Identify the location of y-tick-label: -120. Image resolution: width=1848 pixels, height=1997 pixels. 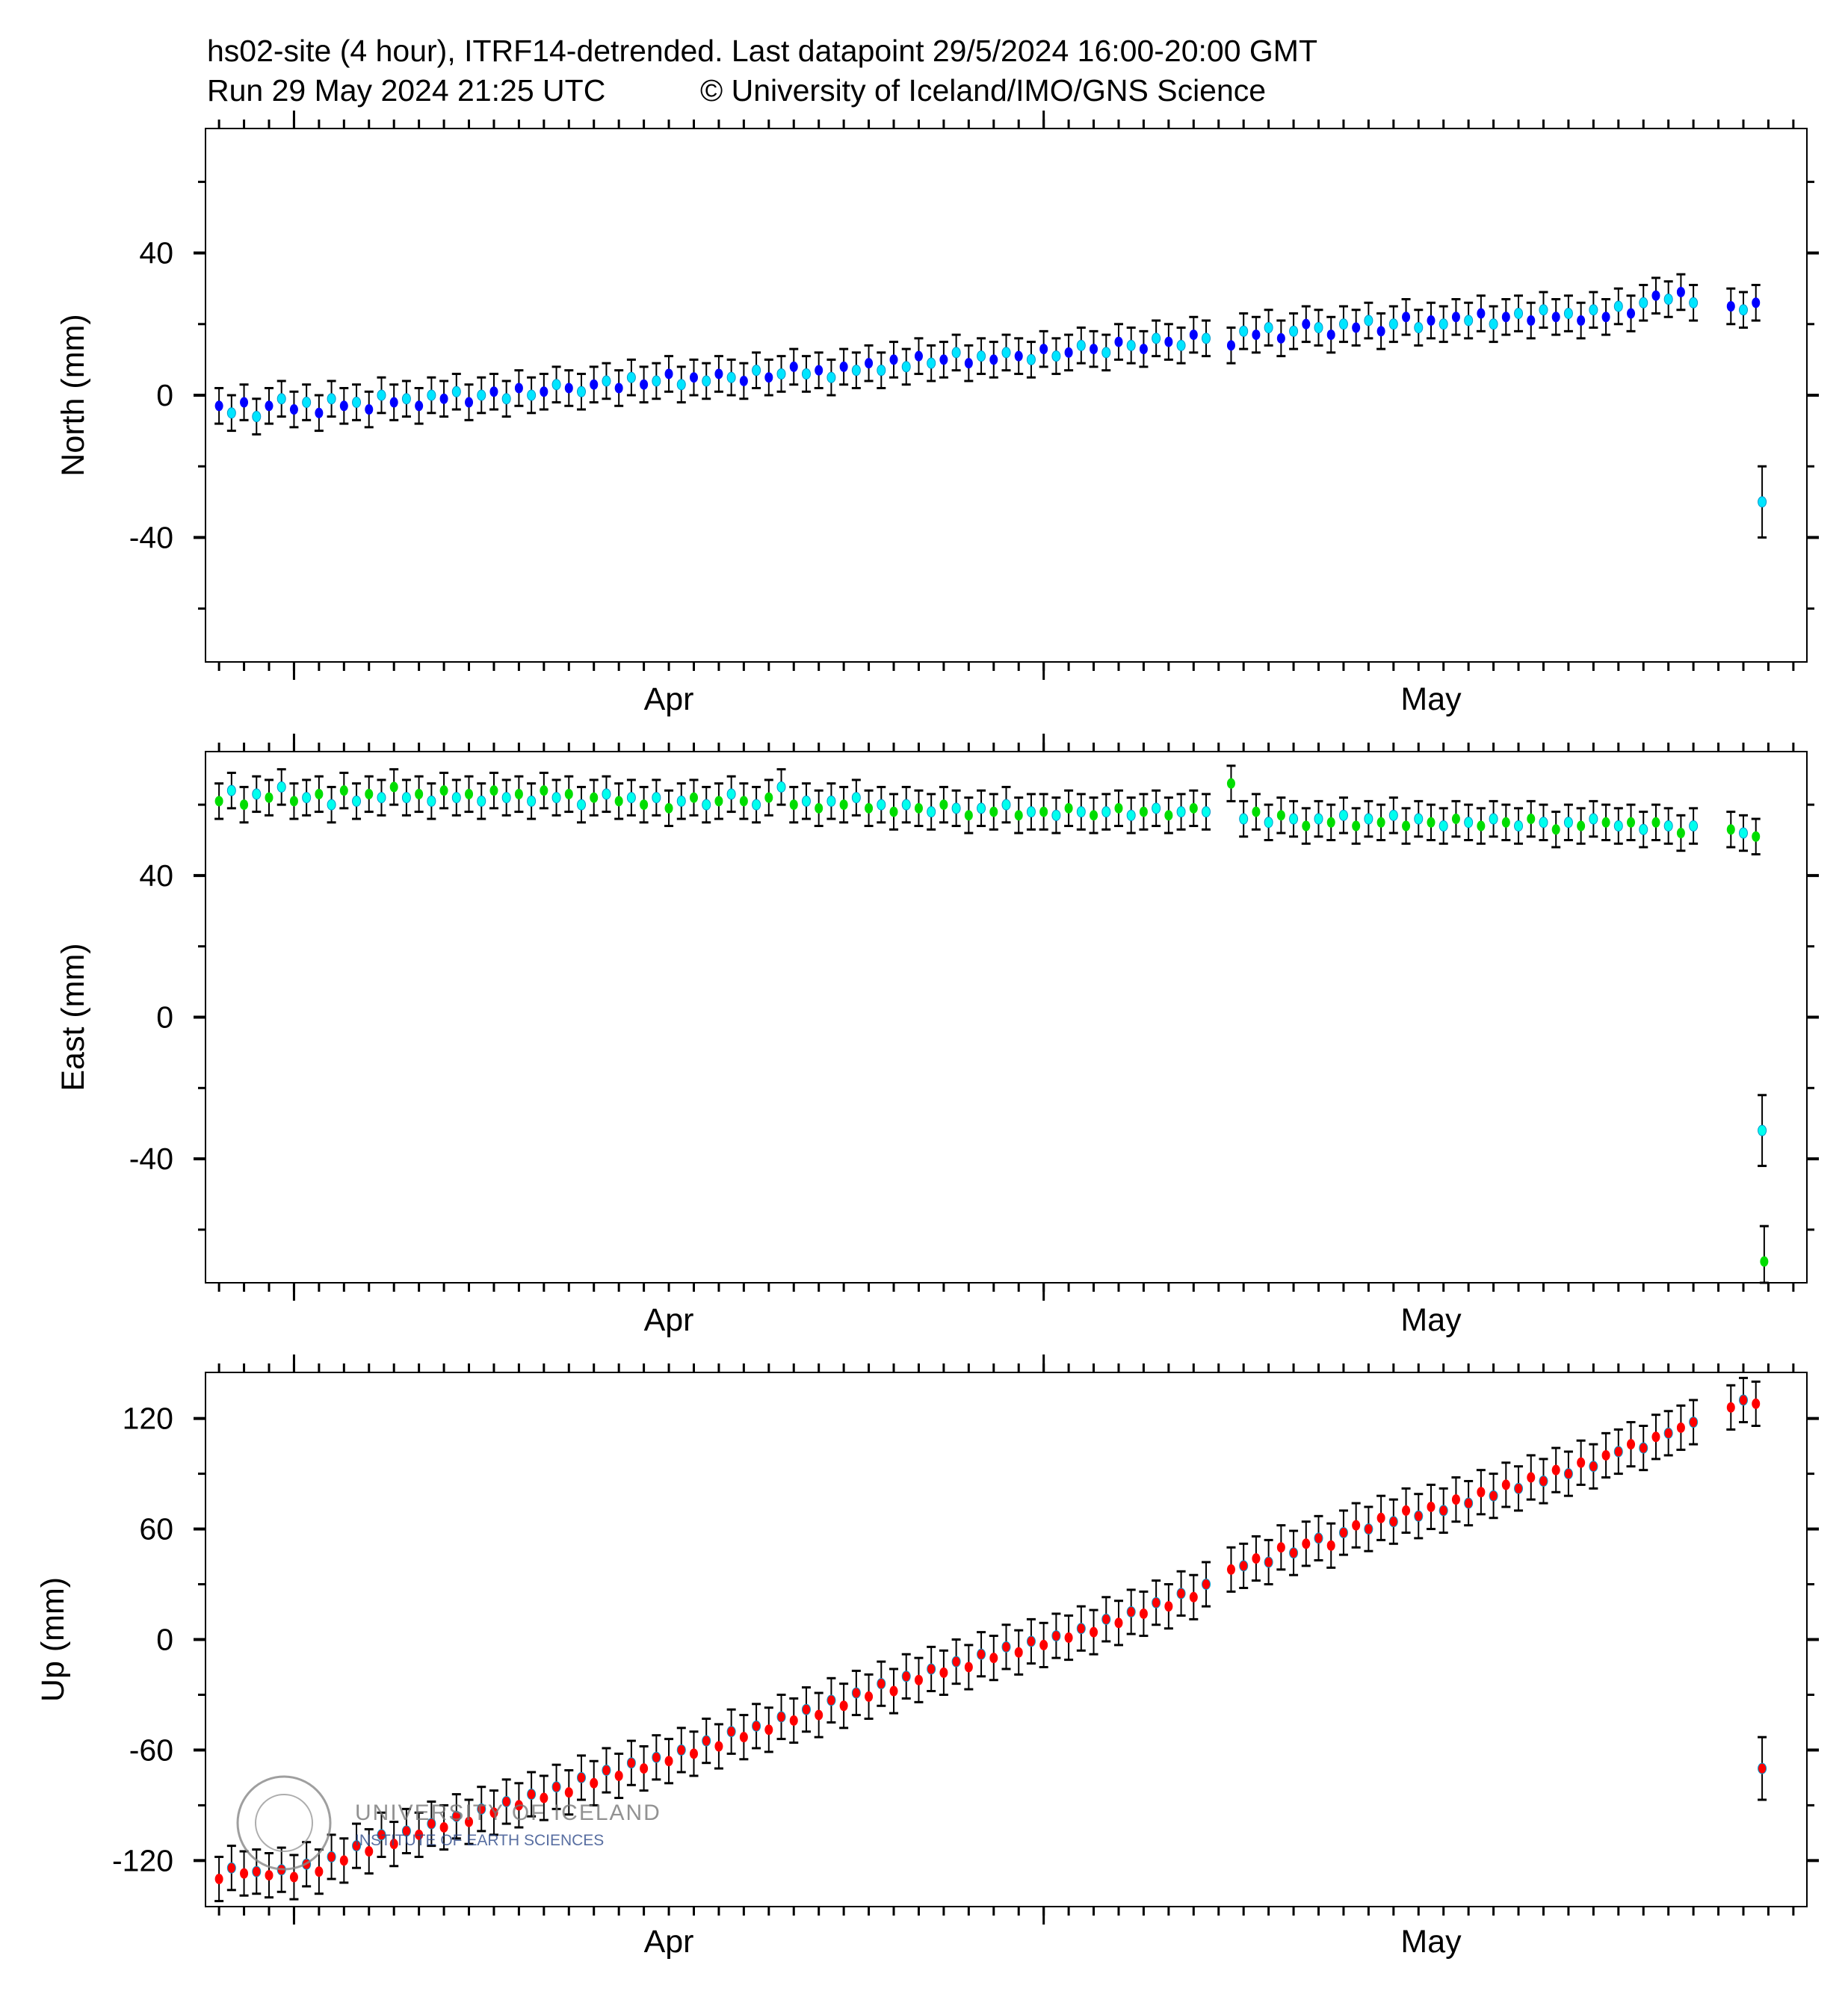
(142, 1860).